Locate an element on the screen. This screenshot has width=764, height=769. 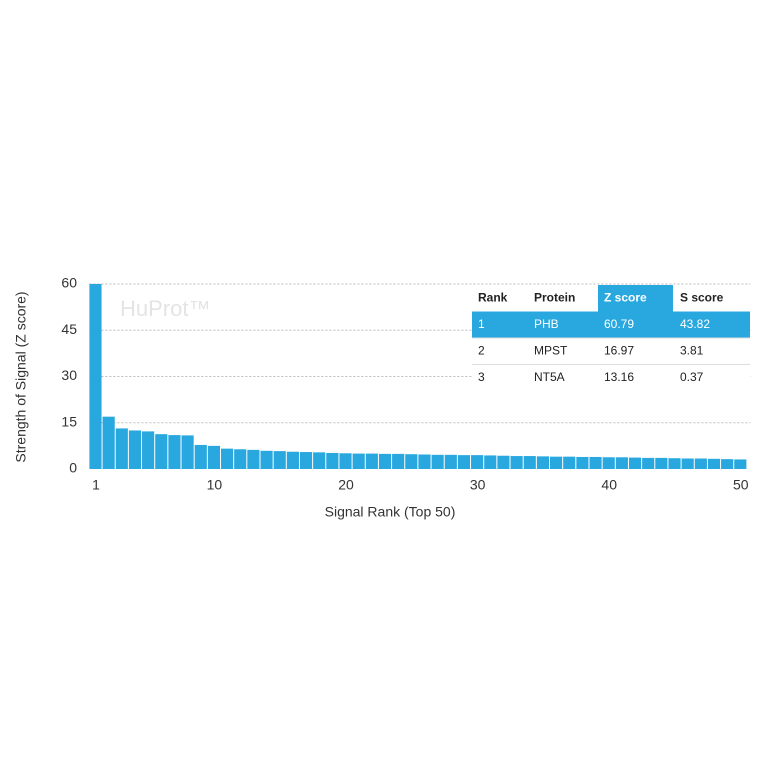
row-highlight is located at coordinates (611, 324).